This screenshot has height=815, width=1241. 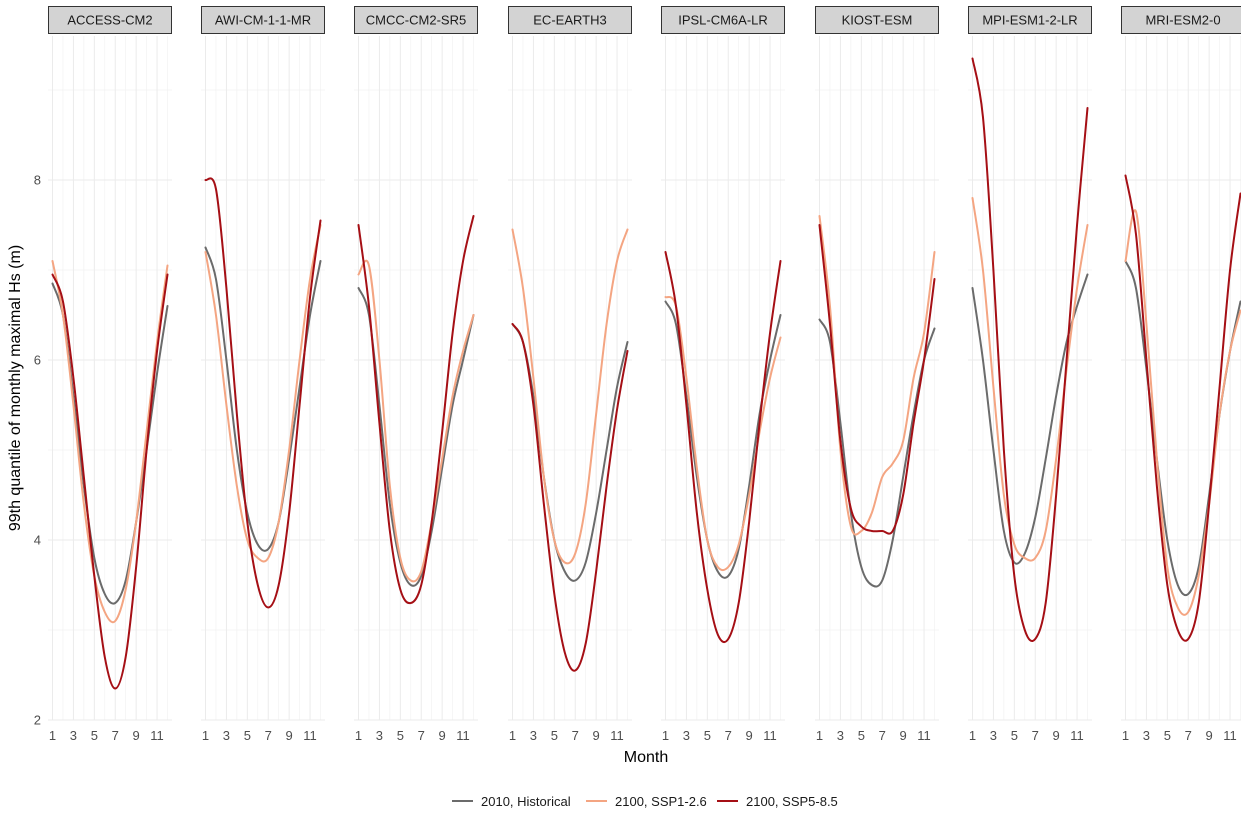 I want to click on legend-label: 2100, SSP1-2.6, so click(x=661, y=801).